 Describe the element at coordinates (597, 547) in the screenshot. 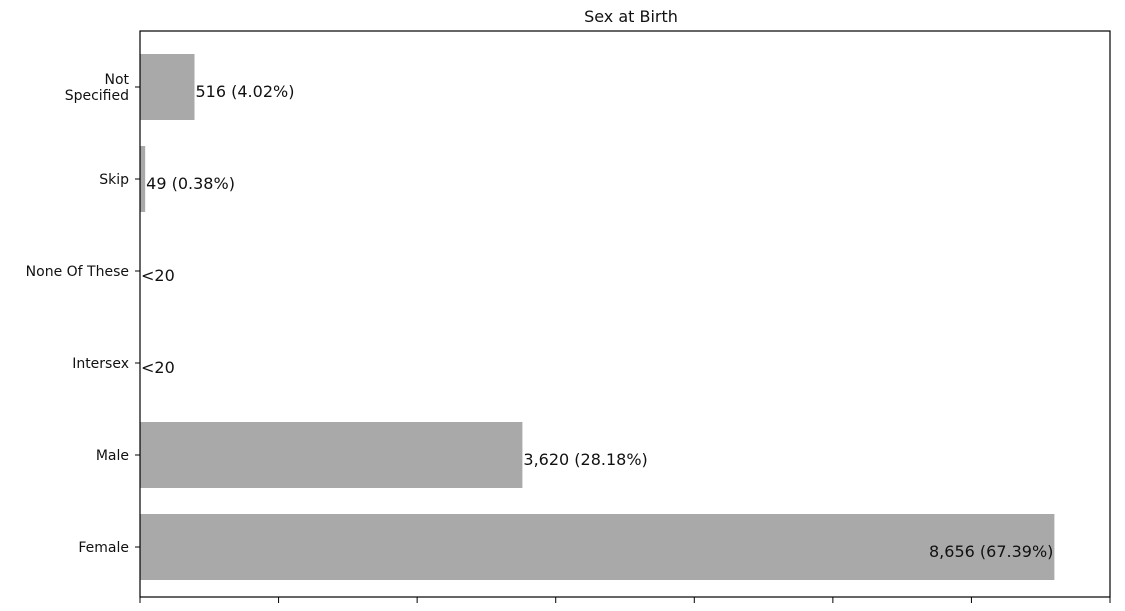

I see `bar-female` at that location.